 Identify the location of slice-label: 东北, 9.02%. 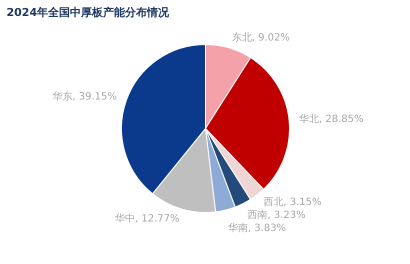
(261, 38).